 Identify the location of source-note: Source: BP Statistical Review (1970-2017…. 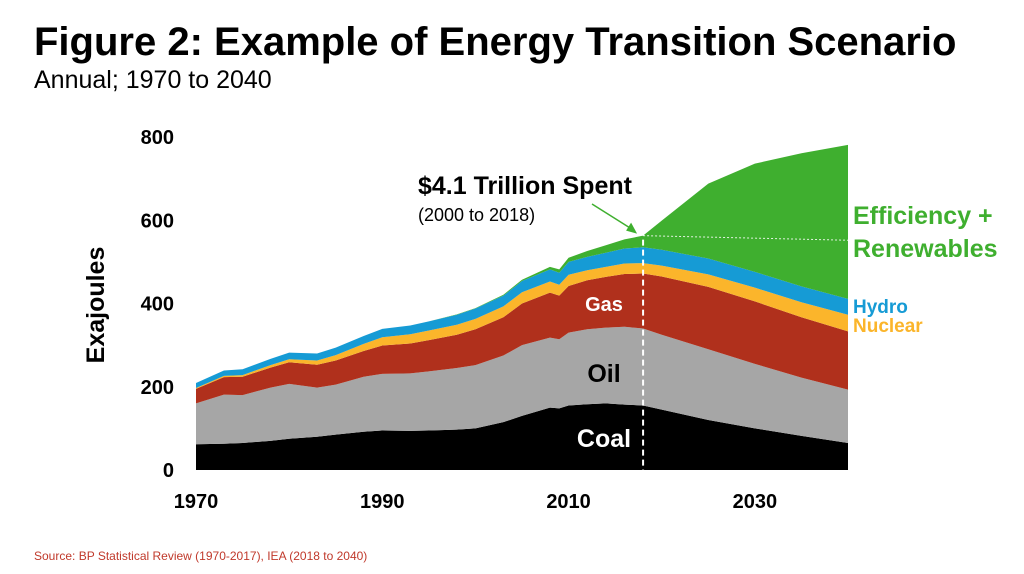
(201, 556).